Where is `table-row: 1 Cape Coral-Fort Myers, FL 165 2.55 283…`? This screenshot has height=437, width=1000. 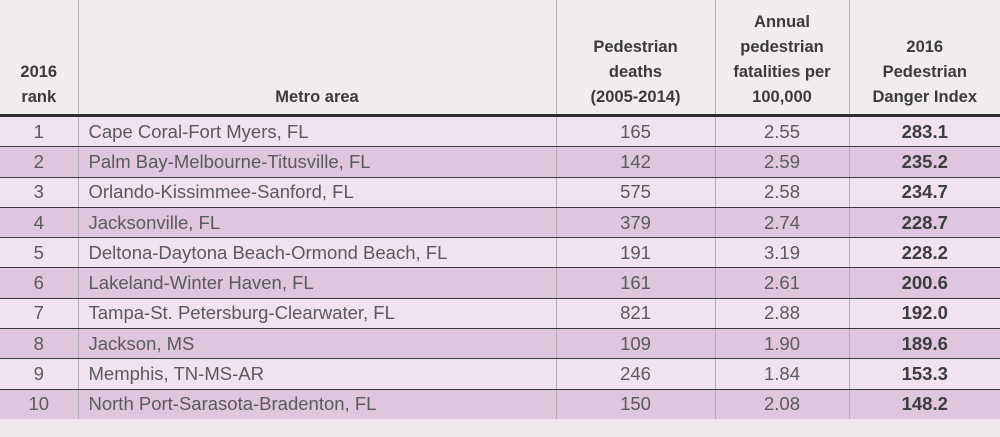 table-row: 1 Cape Coral-Fort Myers, FL 165 2.55 283… is located at coordinates (500, 131).